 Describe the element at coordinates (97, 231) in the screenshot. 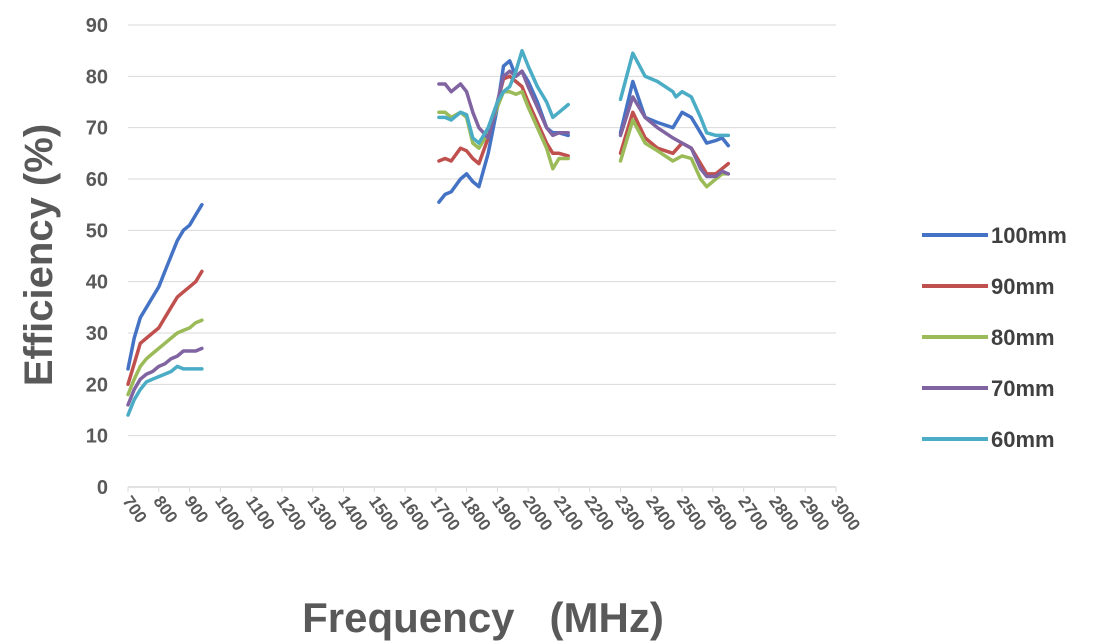

I see `y-tick-label: 50` at that location.